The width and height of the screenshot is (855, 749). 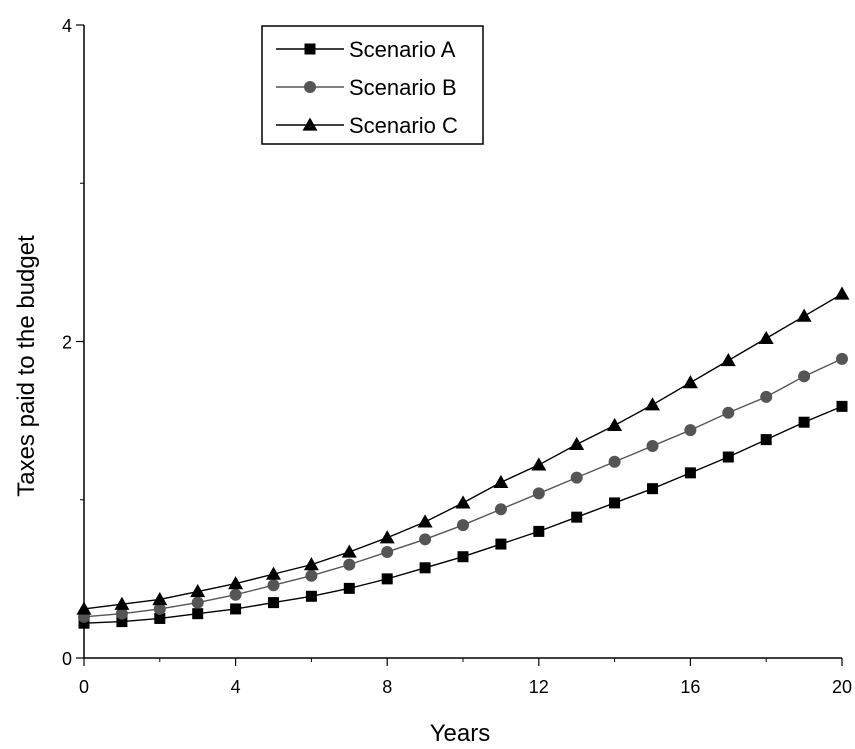 What do you see at coordinates (842, 687) in the screenshot?
I see `x-tick-label: 20` at bounding box center [842, 687].